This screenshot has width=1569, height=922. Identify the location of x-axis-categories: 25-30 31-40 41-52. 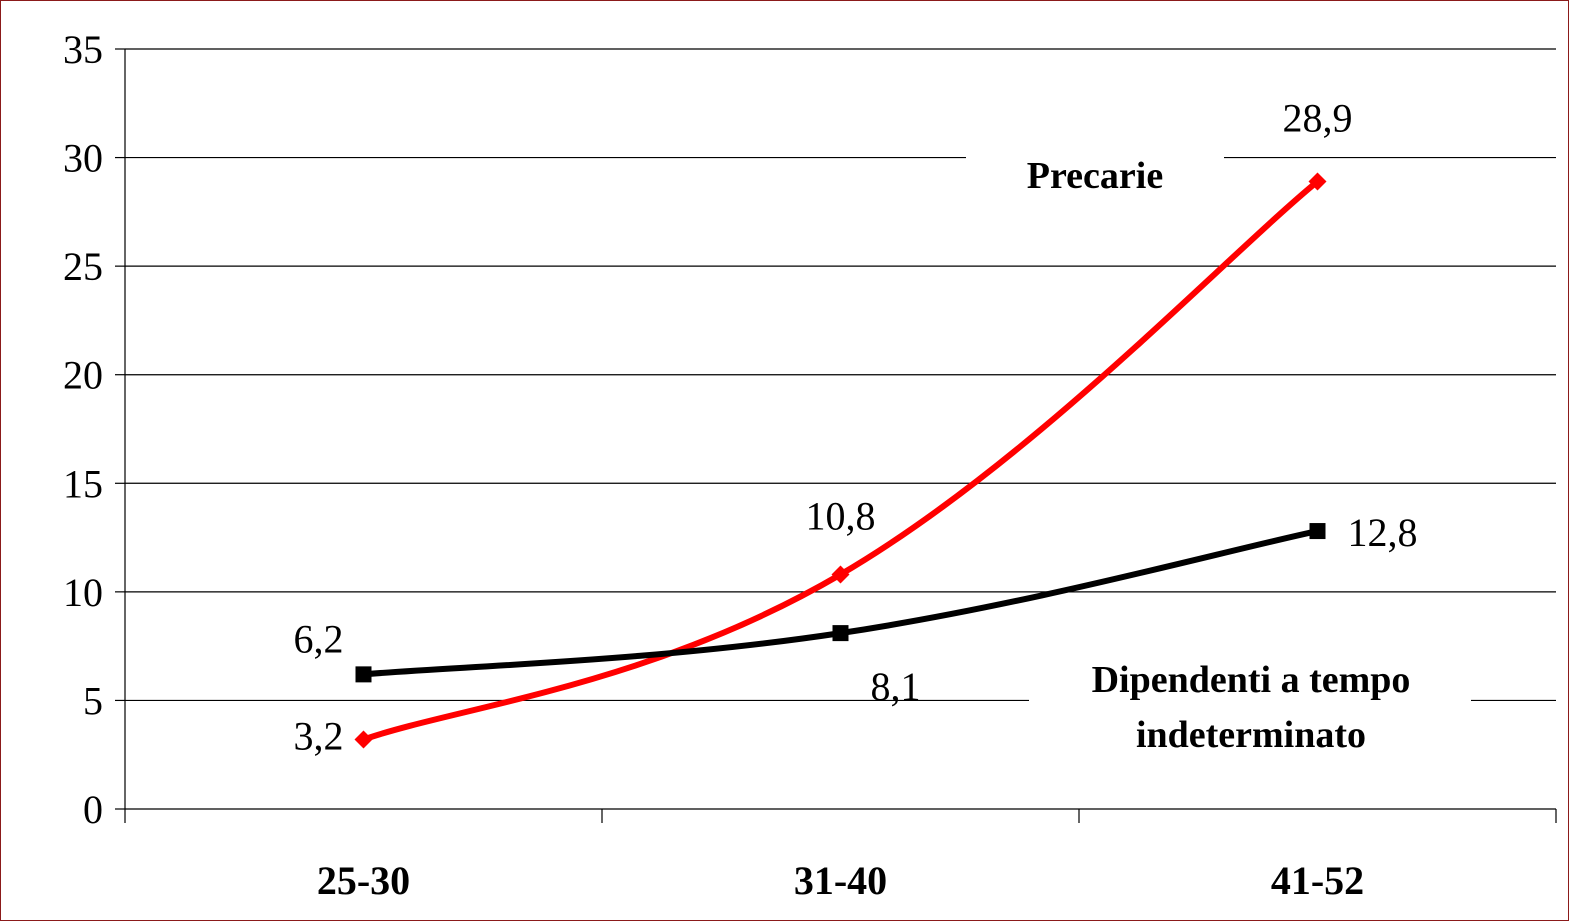
(840, 880).